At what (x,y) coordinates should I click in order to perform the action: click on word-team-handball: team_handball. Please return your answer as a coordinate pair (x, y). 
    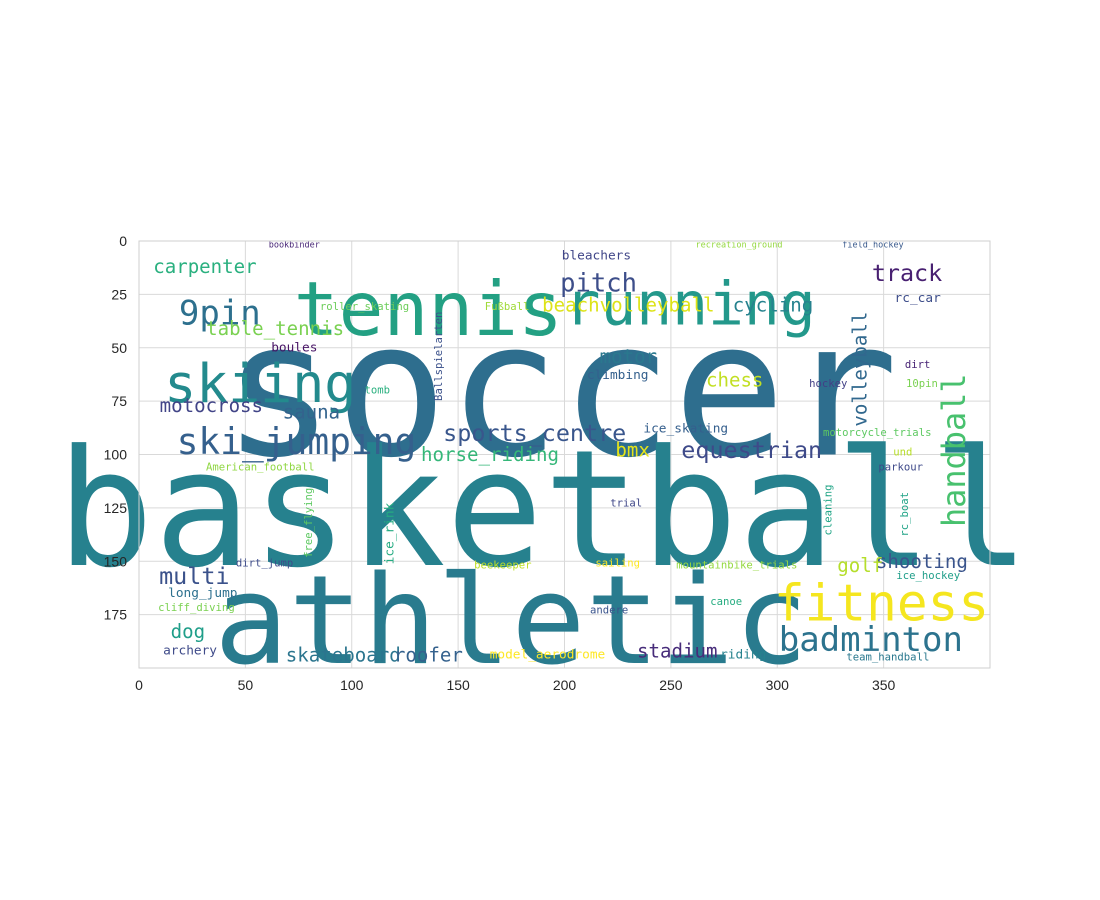
    Looking at the image, I should click on (887, 657).